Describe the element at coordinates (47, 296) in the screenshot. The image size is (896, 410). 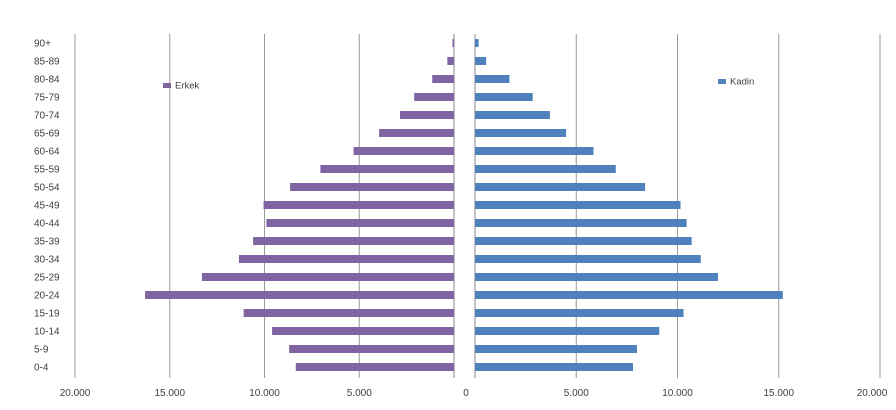
I see `age-label-20-24: 20-24` at that location.